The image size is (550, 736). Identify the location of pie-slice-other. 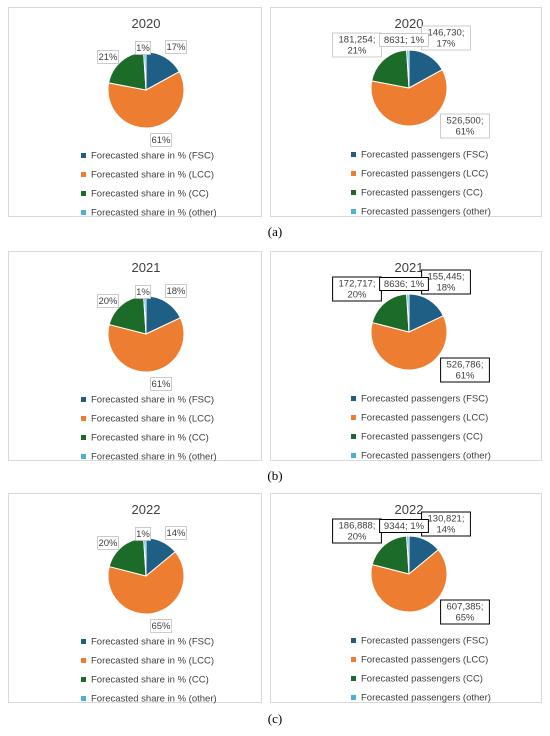
(408, 69).